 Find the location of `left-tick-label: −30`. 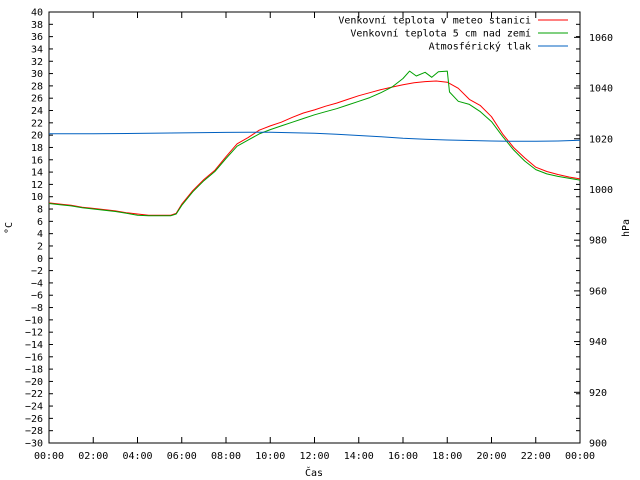

left-tick-label: −30 is located at coordinates (34, 444).